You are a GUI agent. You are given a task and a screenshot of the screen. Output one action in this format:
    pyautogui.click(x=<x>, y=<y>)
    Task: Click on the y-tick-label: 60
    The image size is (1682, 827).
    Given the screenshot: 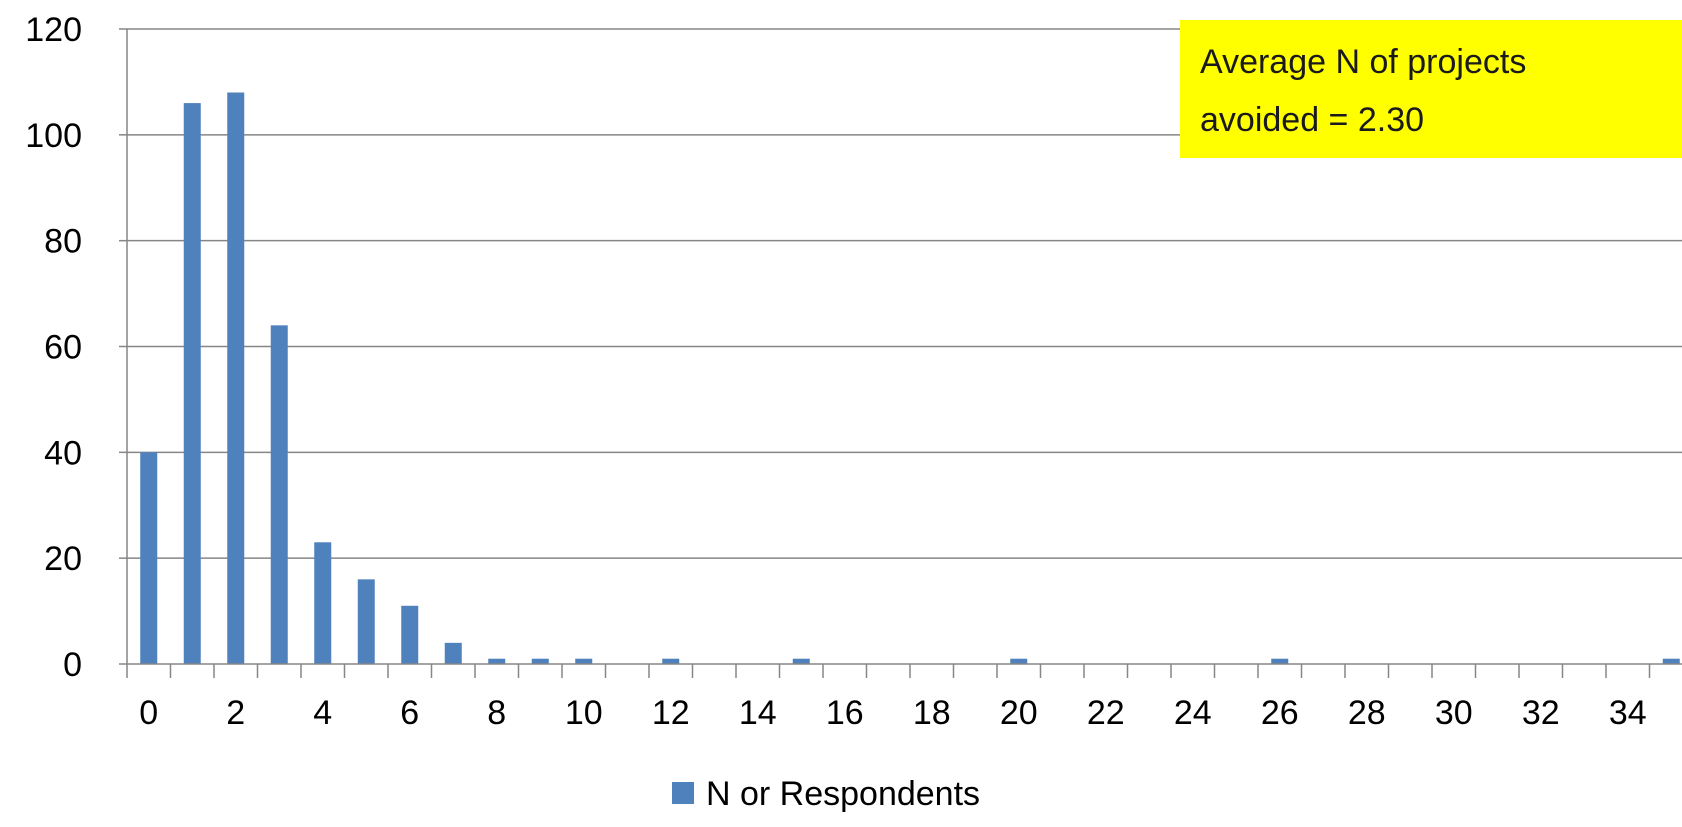 What is the action you would take?
    pyautogui.click(x=63, y=348)
    